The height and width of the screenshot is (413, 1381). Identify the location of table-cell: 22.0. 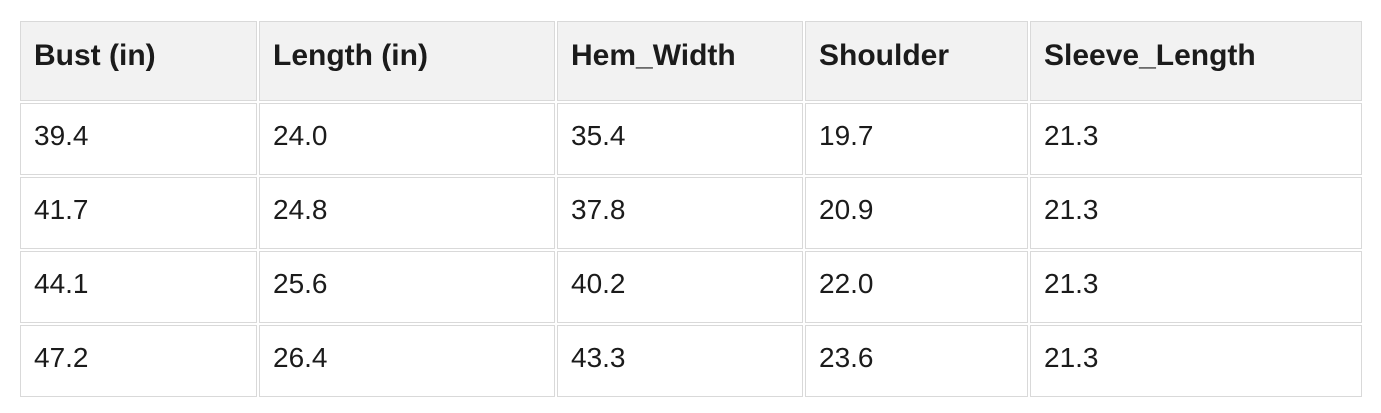
(916, 287).